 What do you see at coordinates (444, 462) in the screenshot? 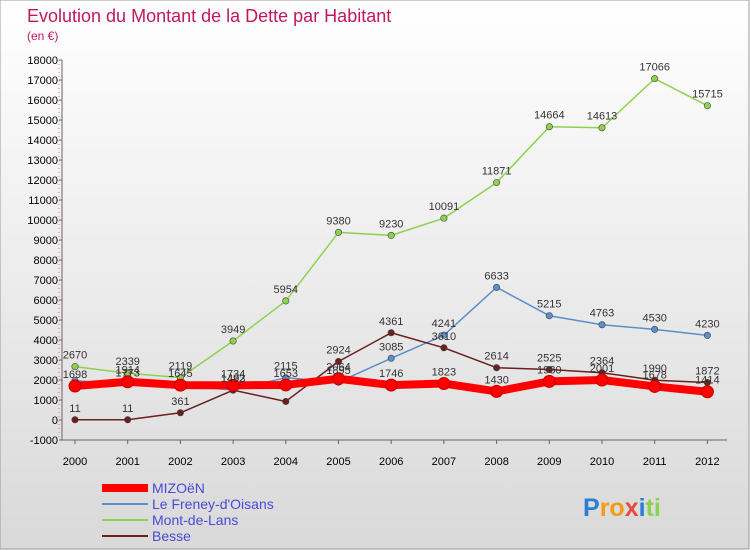
I see `x-tick-label: 2007` at bounding box center [444, 462].